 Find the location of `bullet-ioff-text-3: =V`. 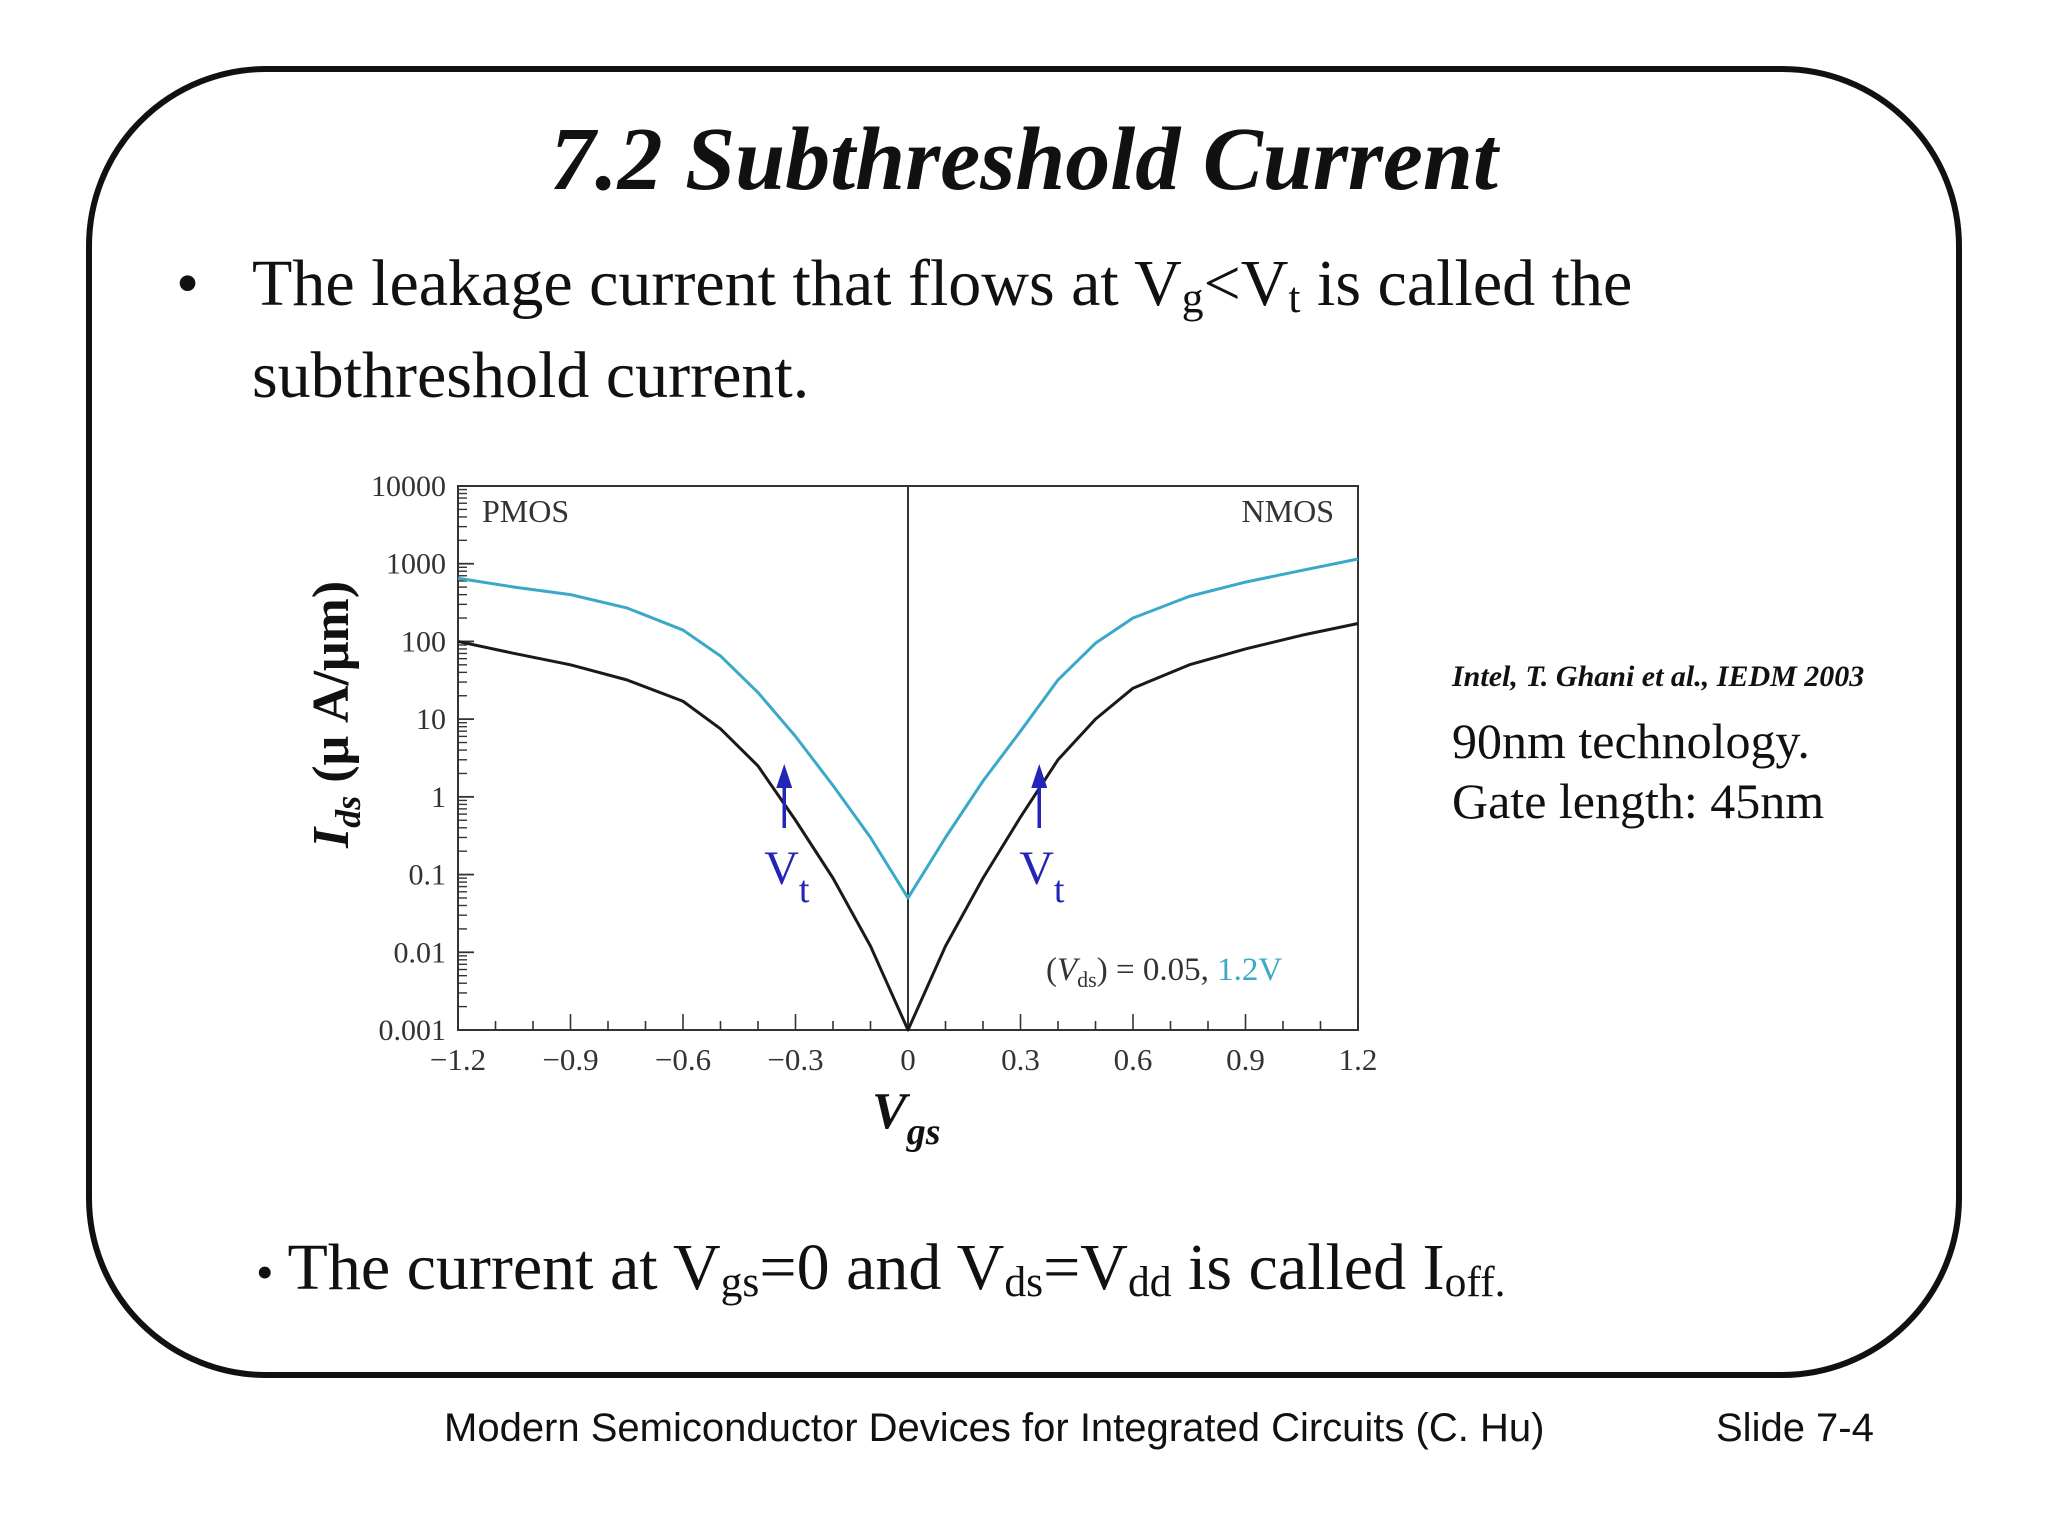

bullet-ioff-text-3: =V is located at coordinates (1085, 1267).